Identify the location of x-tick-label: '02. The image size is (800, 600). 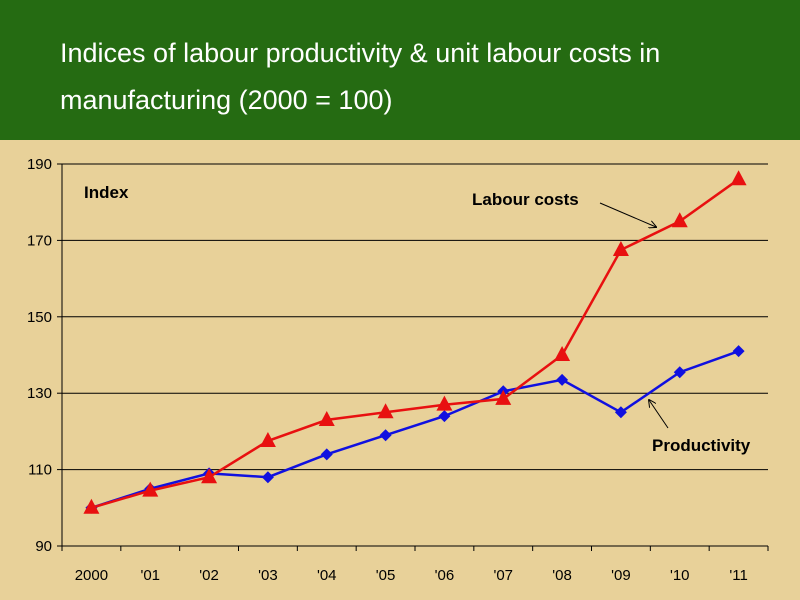
(209, 575).